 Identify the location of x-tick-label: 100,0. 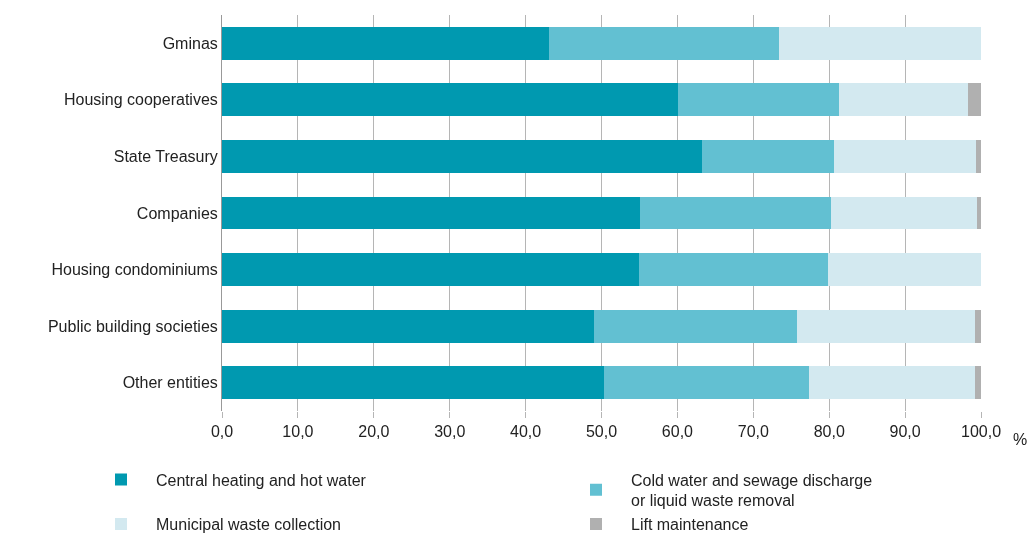
(981, 432).